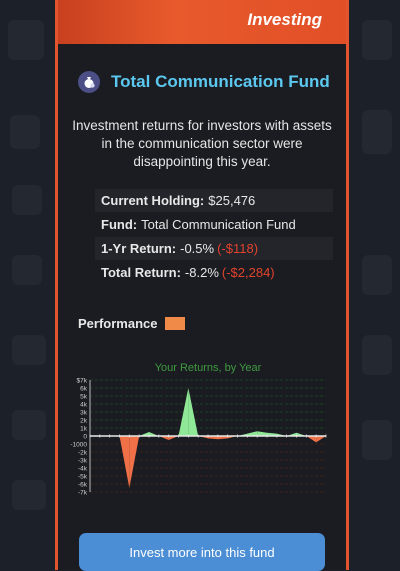 This screenshot has width=400, height=571. What do you see at coordinates (83, 485) in the screenshot?
I see `y-tick-label: -6k` at bounding box center [83, 485].